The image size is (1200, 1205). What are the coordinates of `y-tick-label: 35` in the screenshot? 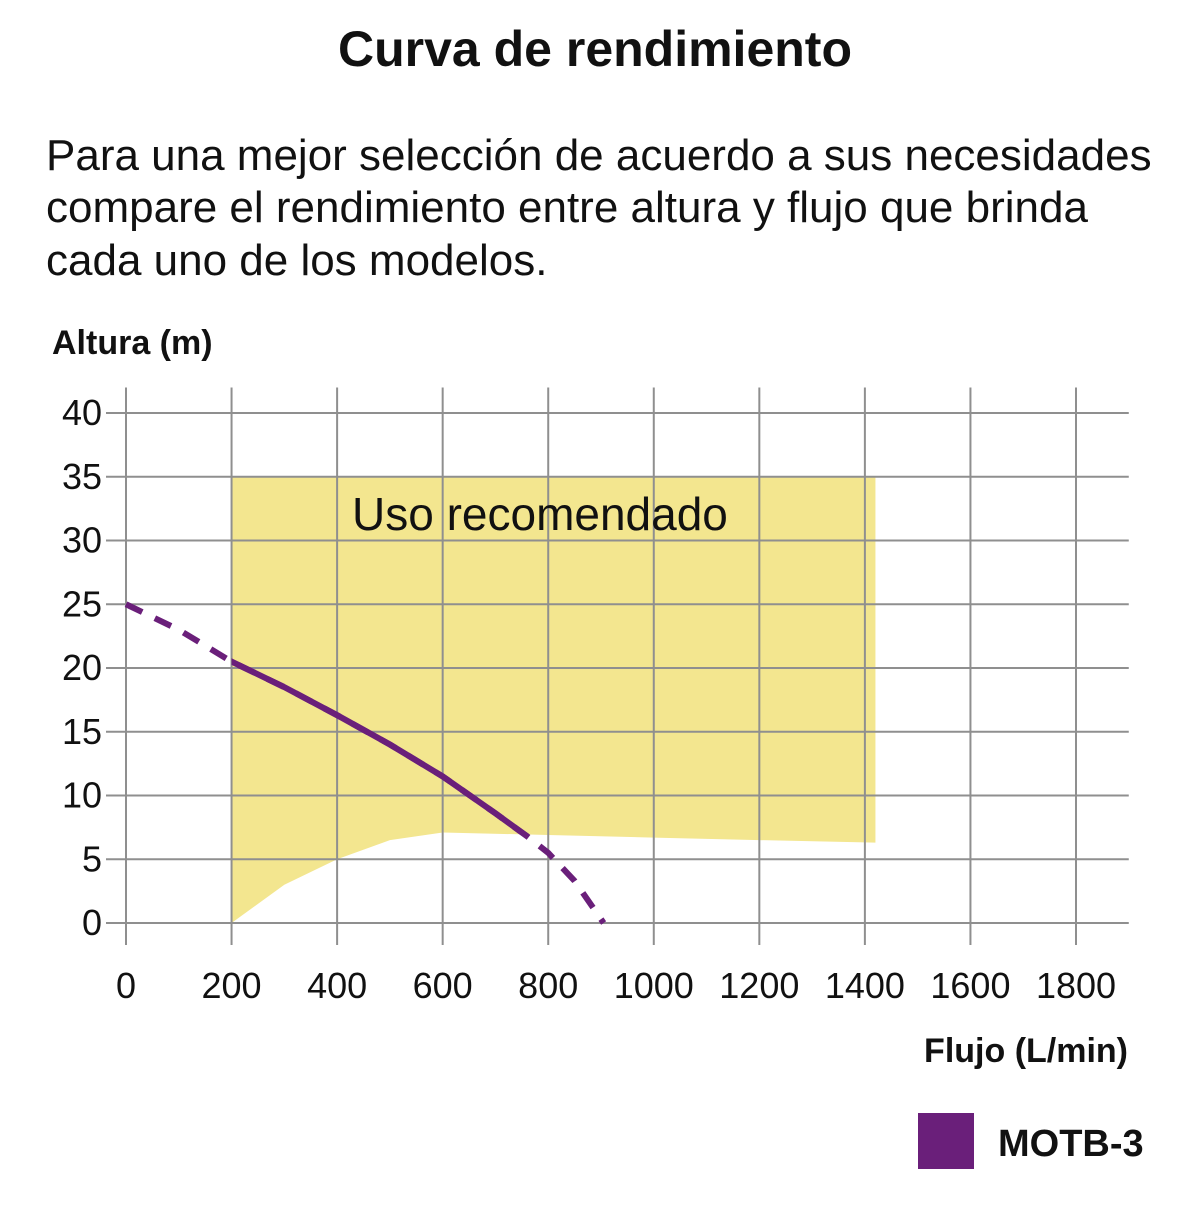 It's located at (82, 476).